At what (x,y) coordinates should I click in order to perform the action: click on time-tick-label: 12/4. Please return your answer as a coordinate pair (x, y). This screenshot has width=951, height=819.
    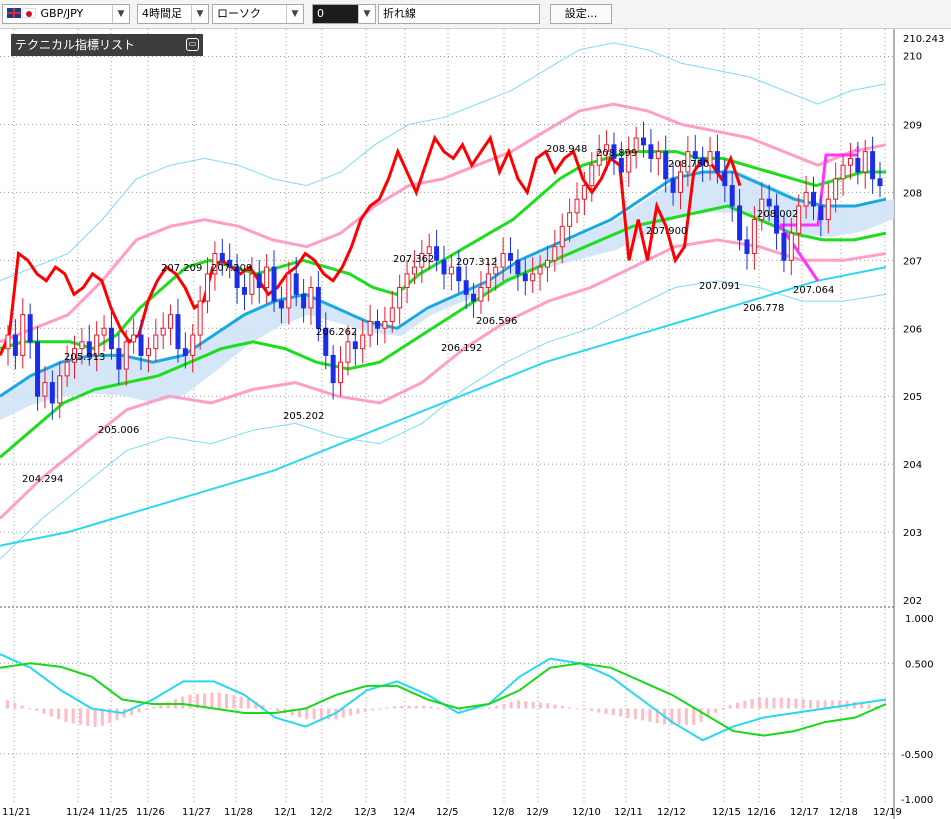
    Looking at the image, I should click on (404, 812).